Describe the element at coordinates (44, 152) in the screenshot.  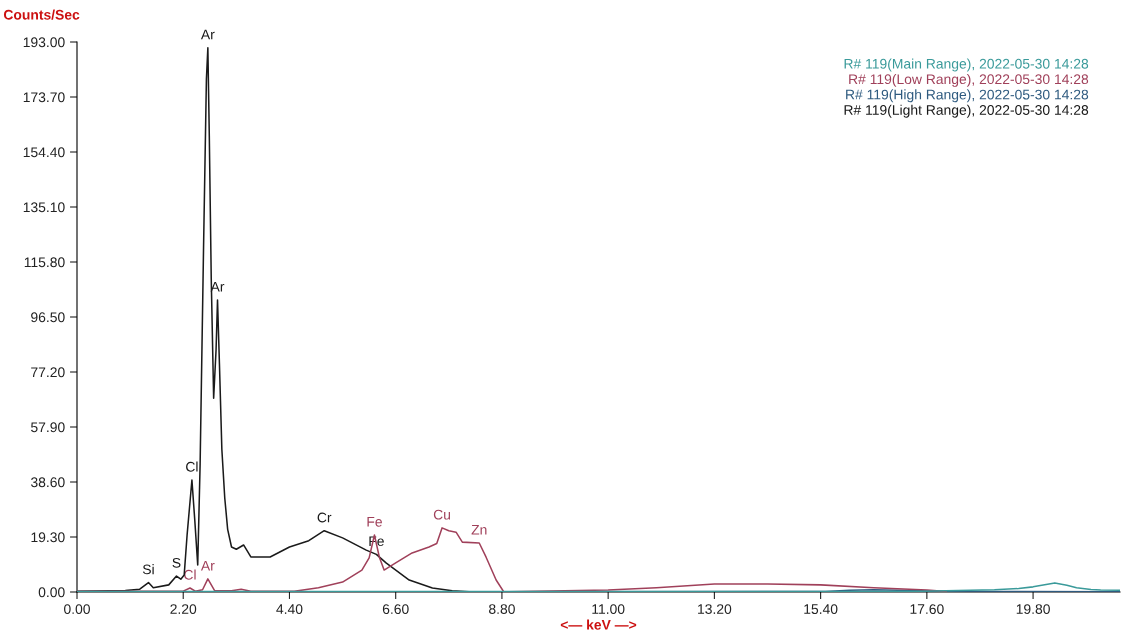
I see `y-tick-label: 154.40` at that location.